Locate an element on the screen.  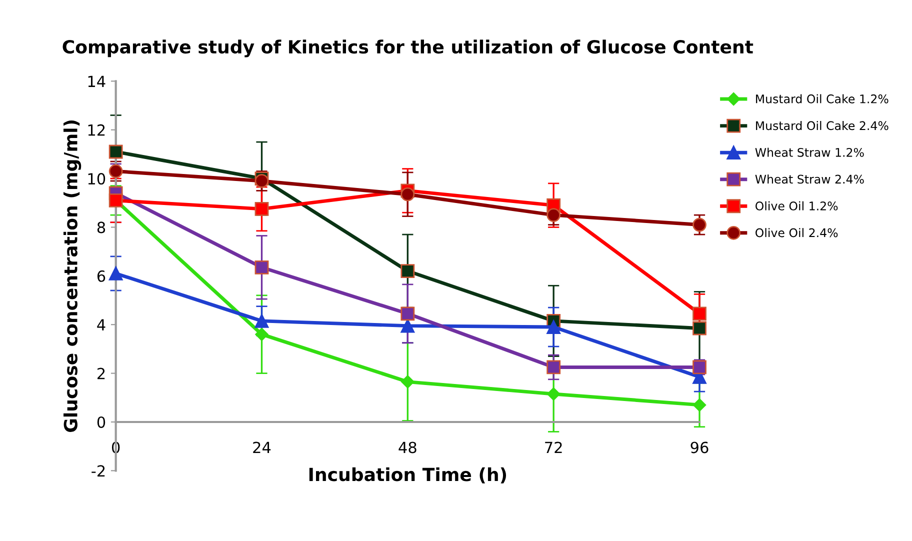
legend-label: Wheat Straw 2.4% is located at coordinates (809, 179).